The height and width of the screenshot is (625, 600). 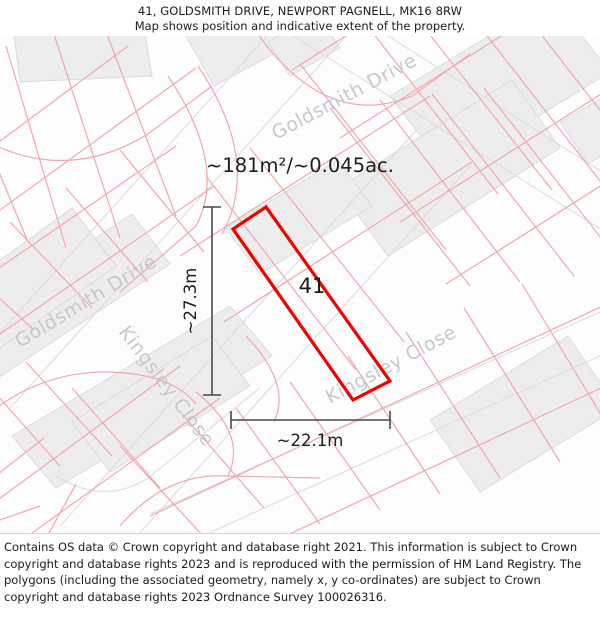 I want to click on area-label: ~181m²/~0.045ac., so click(x=300, y=165).